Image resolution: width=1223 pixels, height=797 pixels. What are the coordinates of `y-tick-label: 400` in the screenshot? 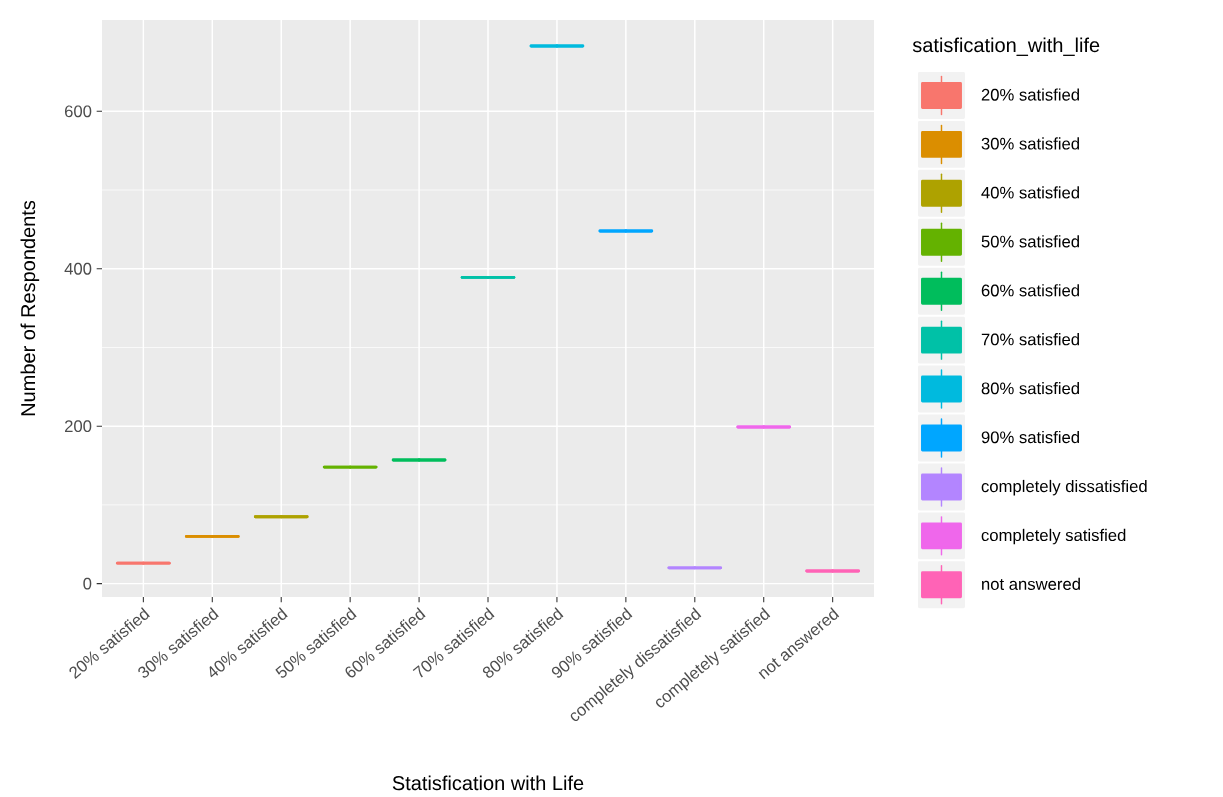 It's located at (78, 268).